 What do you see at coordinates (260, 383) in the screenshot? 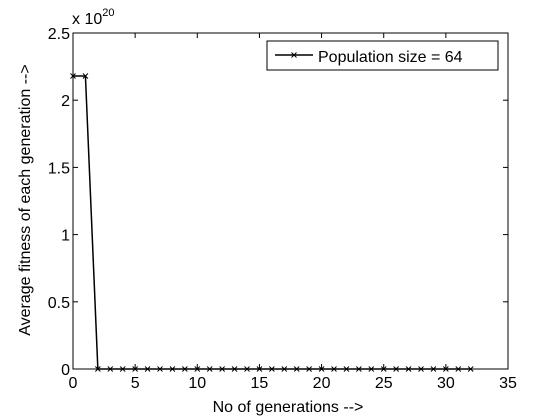
I see `x-tick-label: 15` at bounding box center [260, 383].